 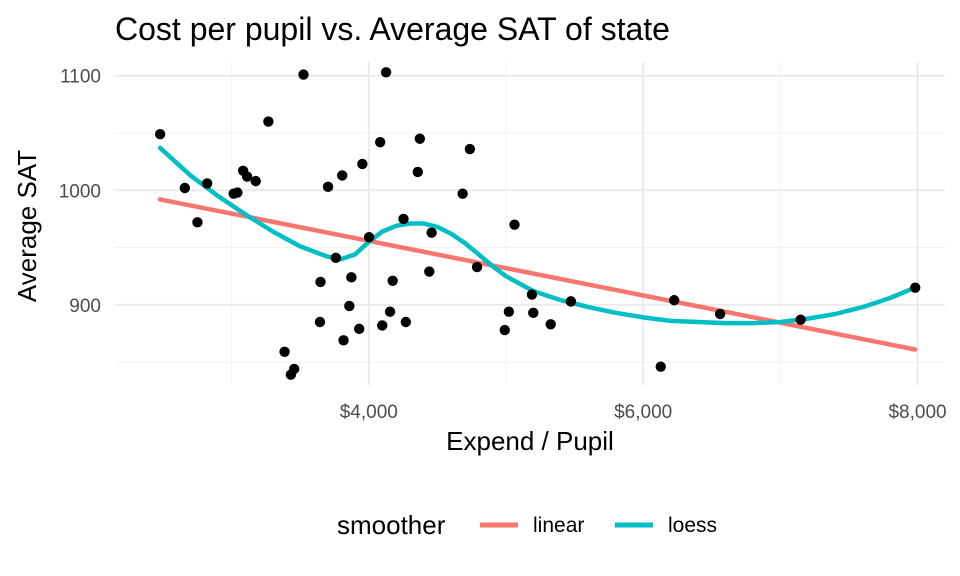 What do you see at coordinates (80, 191) in the screenshot?
I see `y-tick-label: 1000` at bounding box center [80, 191].